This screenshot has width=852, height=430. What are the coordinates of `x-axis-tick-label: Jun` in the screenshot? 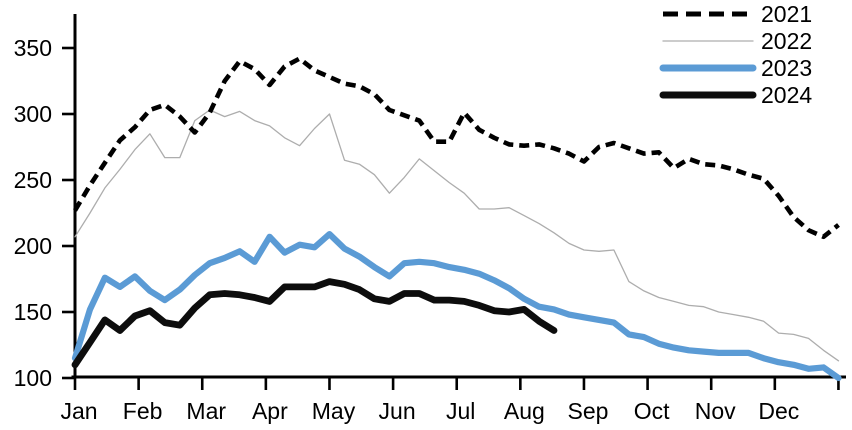 It's located at (397, 411).